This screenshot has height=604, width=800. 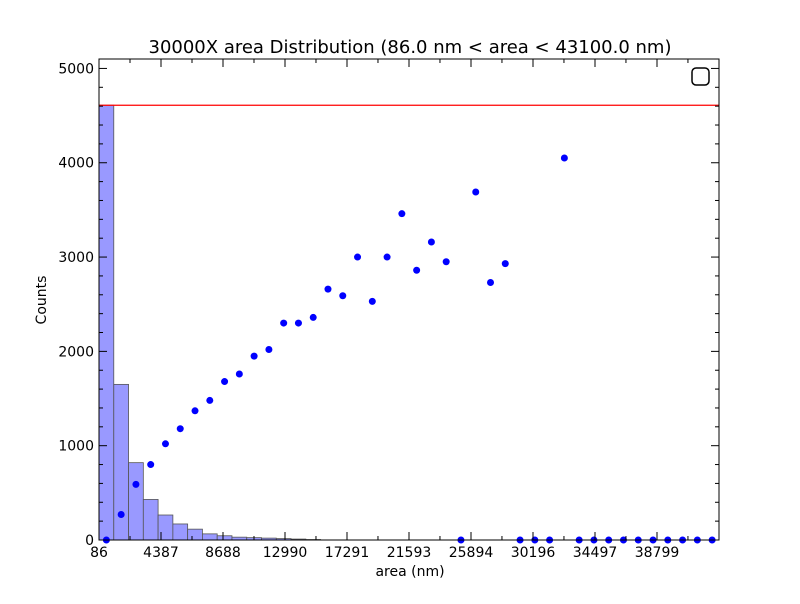 I want to click on x-tick-label: 38799, so click(x=657, y=553).